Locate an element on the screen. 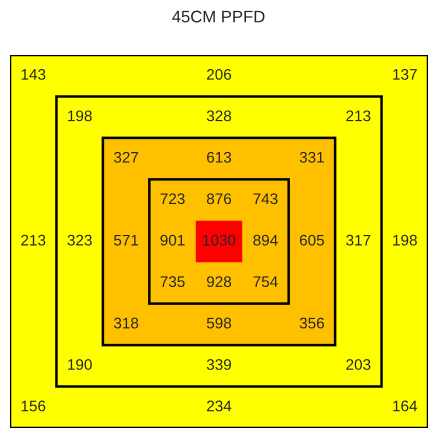  data-label: 328 is located at coordinates (219, 116).